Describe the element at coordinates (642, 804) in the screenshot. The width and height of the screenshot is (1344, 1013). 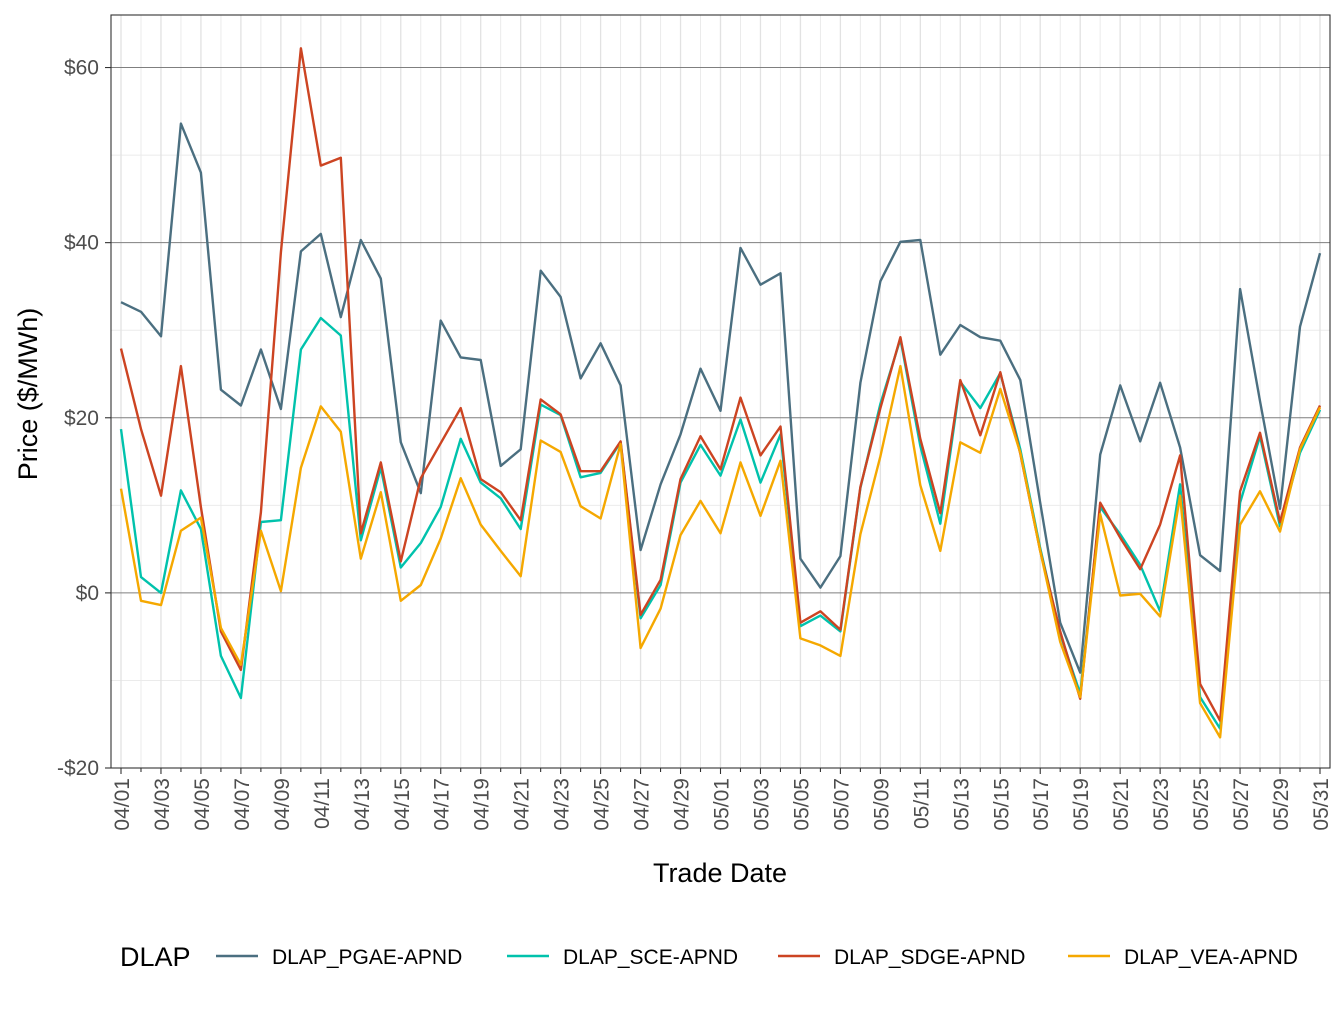
I see `x-tick-label: 04/27` at that location.